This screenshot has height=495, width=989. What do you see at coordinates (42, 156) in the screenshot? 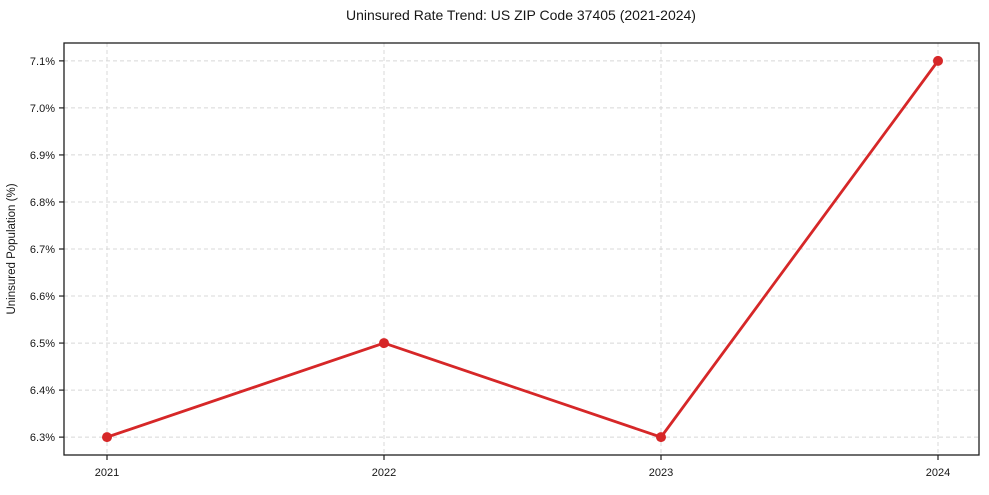
I see `y-tick-label: 6.9%` at bounding box center [42, 156].